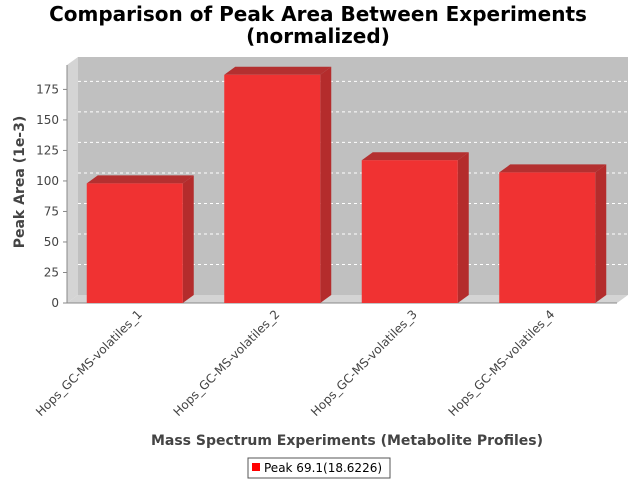 Image resolution: width=640 pixels, height=480 pixels. I want to click on legend-box, so click(319, 468).